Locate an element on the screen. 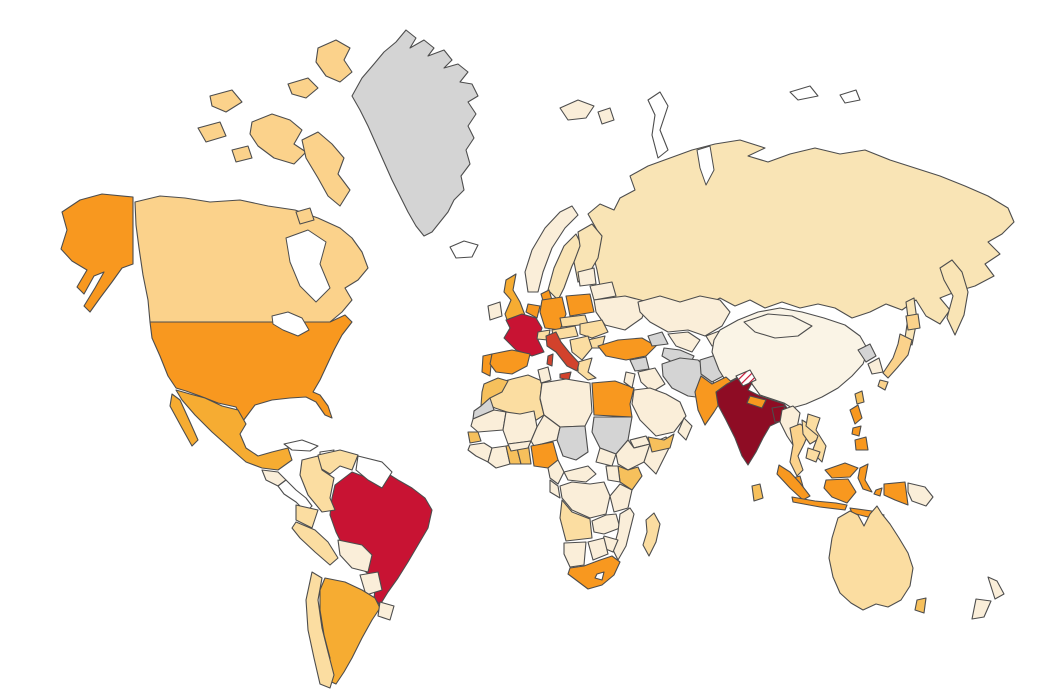 The width and height of the screenshot is (1058, 690). country-mozambique is located at coordinates (623, 534).